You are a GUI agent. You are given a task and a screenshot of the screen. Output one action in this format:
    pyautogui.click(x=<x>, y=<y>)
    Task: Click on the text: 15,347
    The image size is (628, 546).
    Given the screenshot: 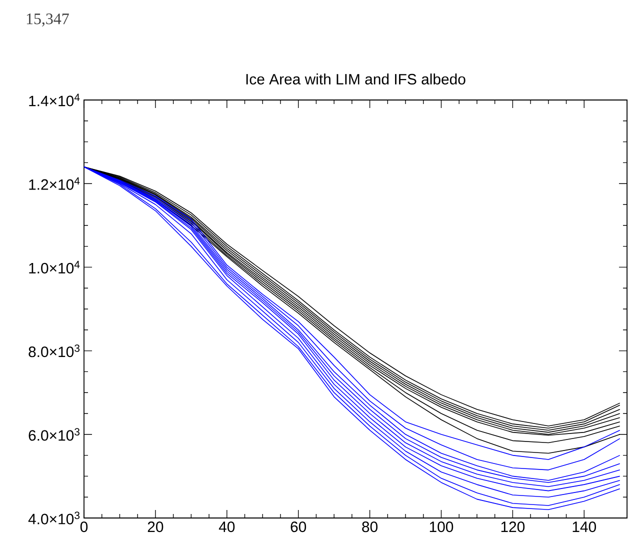 What is the action you would take?
    pyautogui.click(x=47, y=20)
    